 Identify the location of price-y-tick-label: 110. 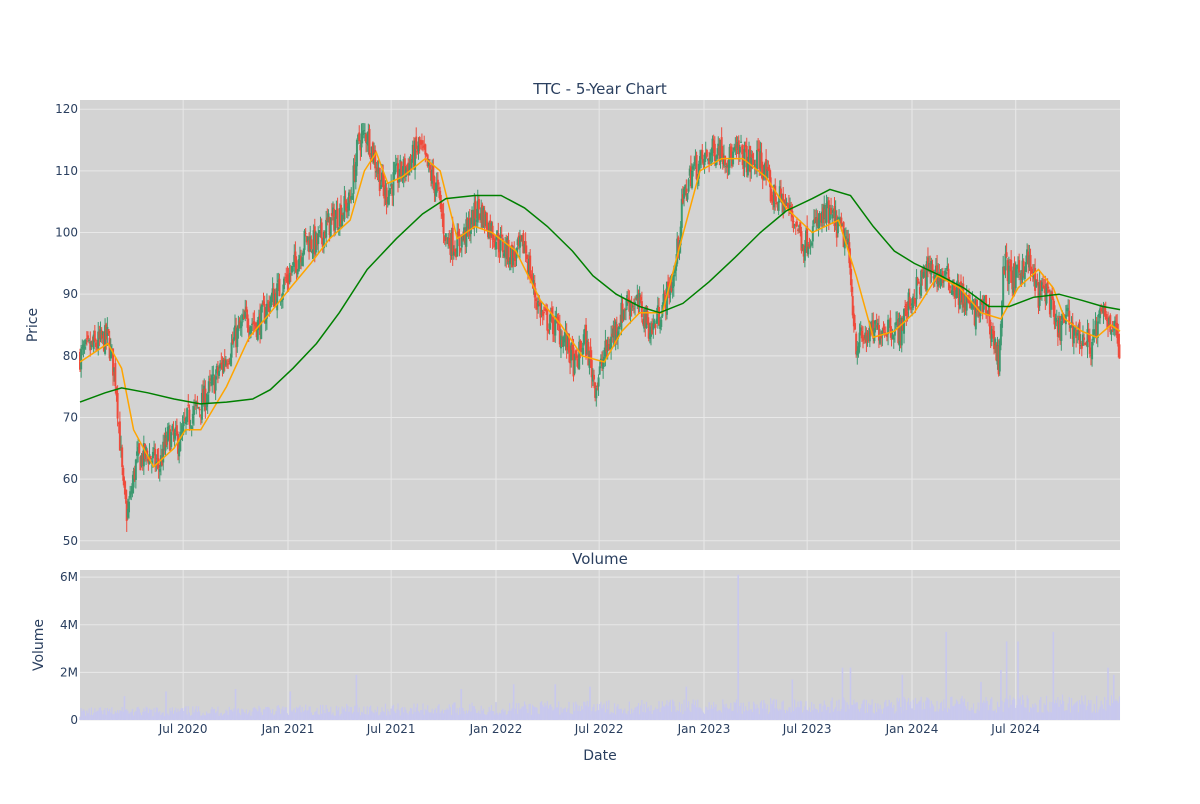
(66, 171).